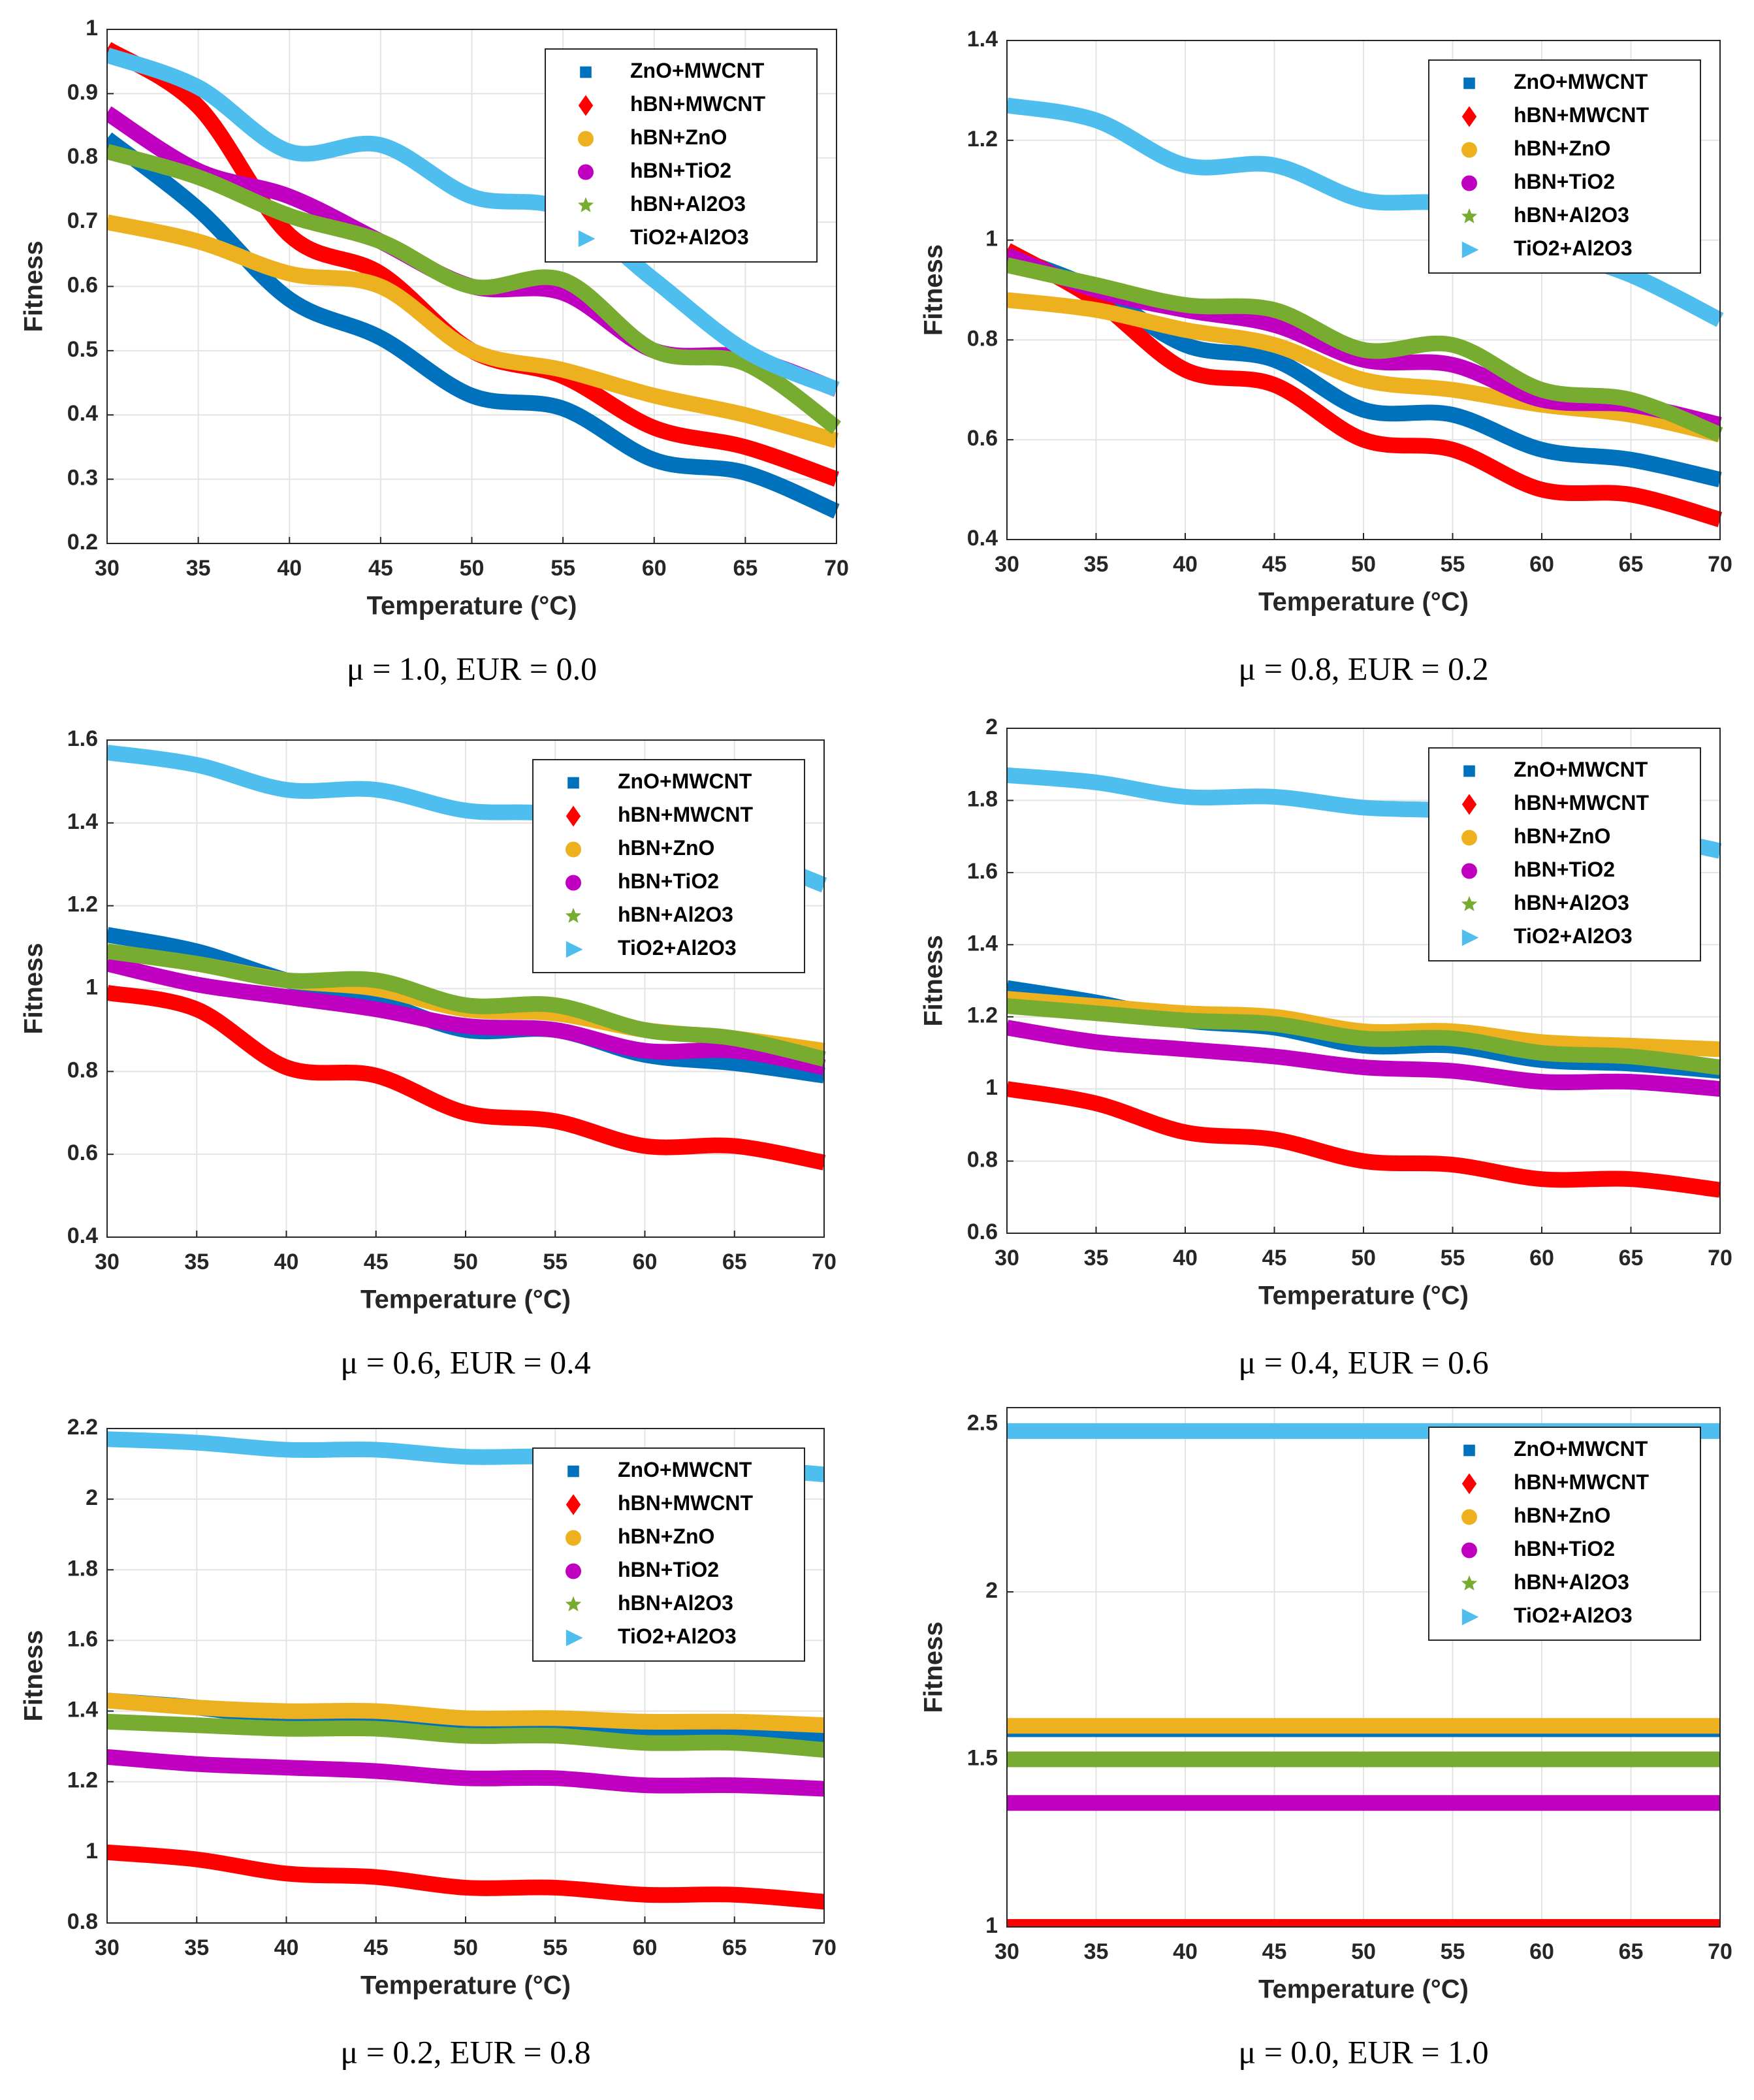  I want to click on y-tick-label: 2.5, so click(982, 1423).